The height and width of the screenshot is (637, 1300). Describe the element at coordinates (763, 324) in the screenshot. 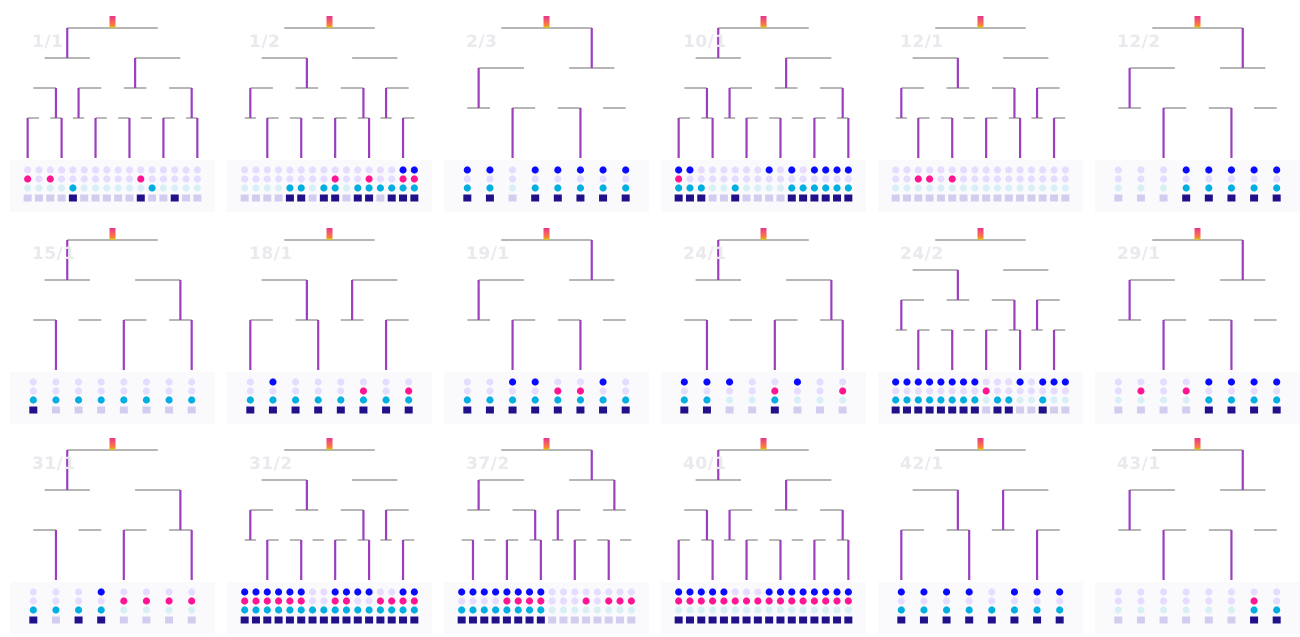

I see `tree-panel: 24/1` at that location.